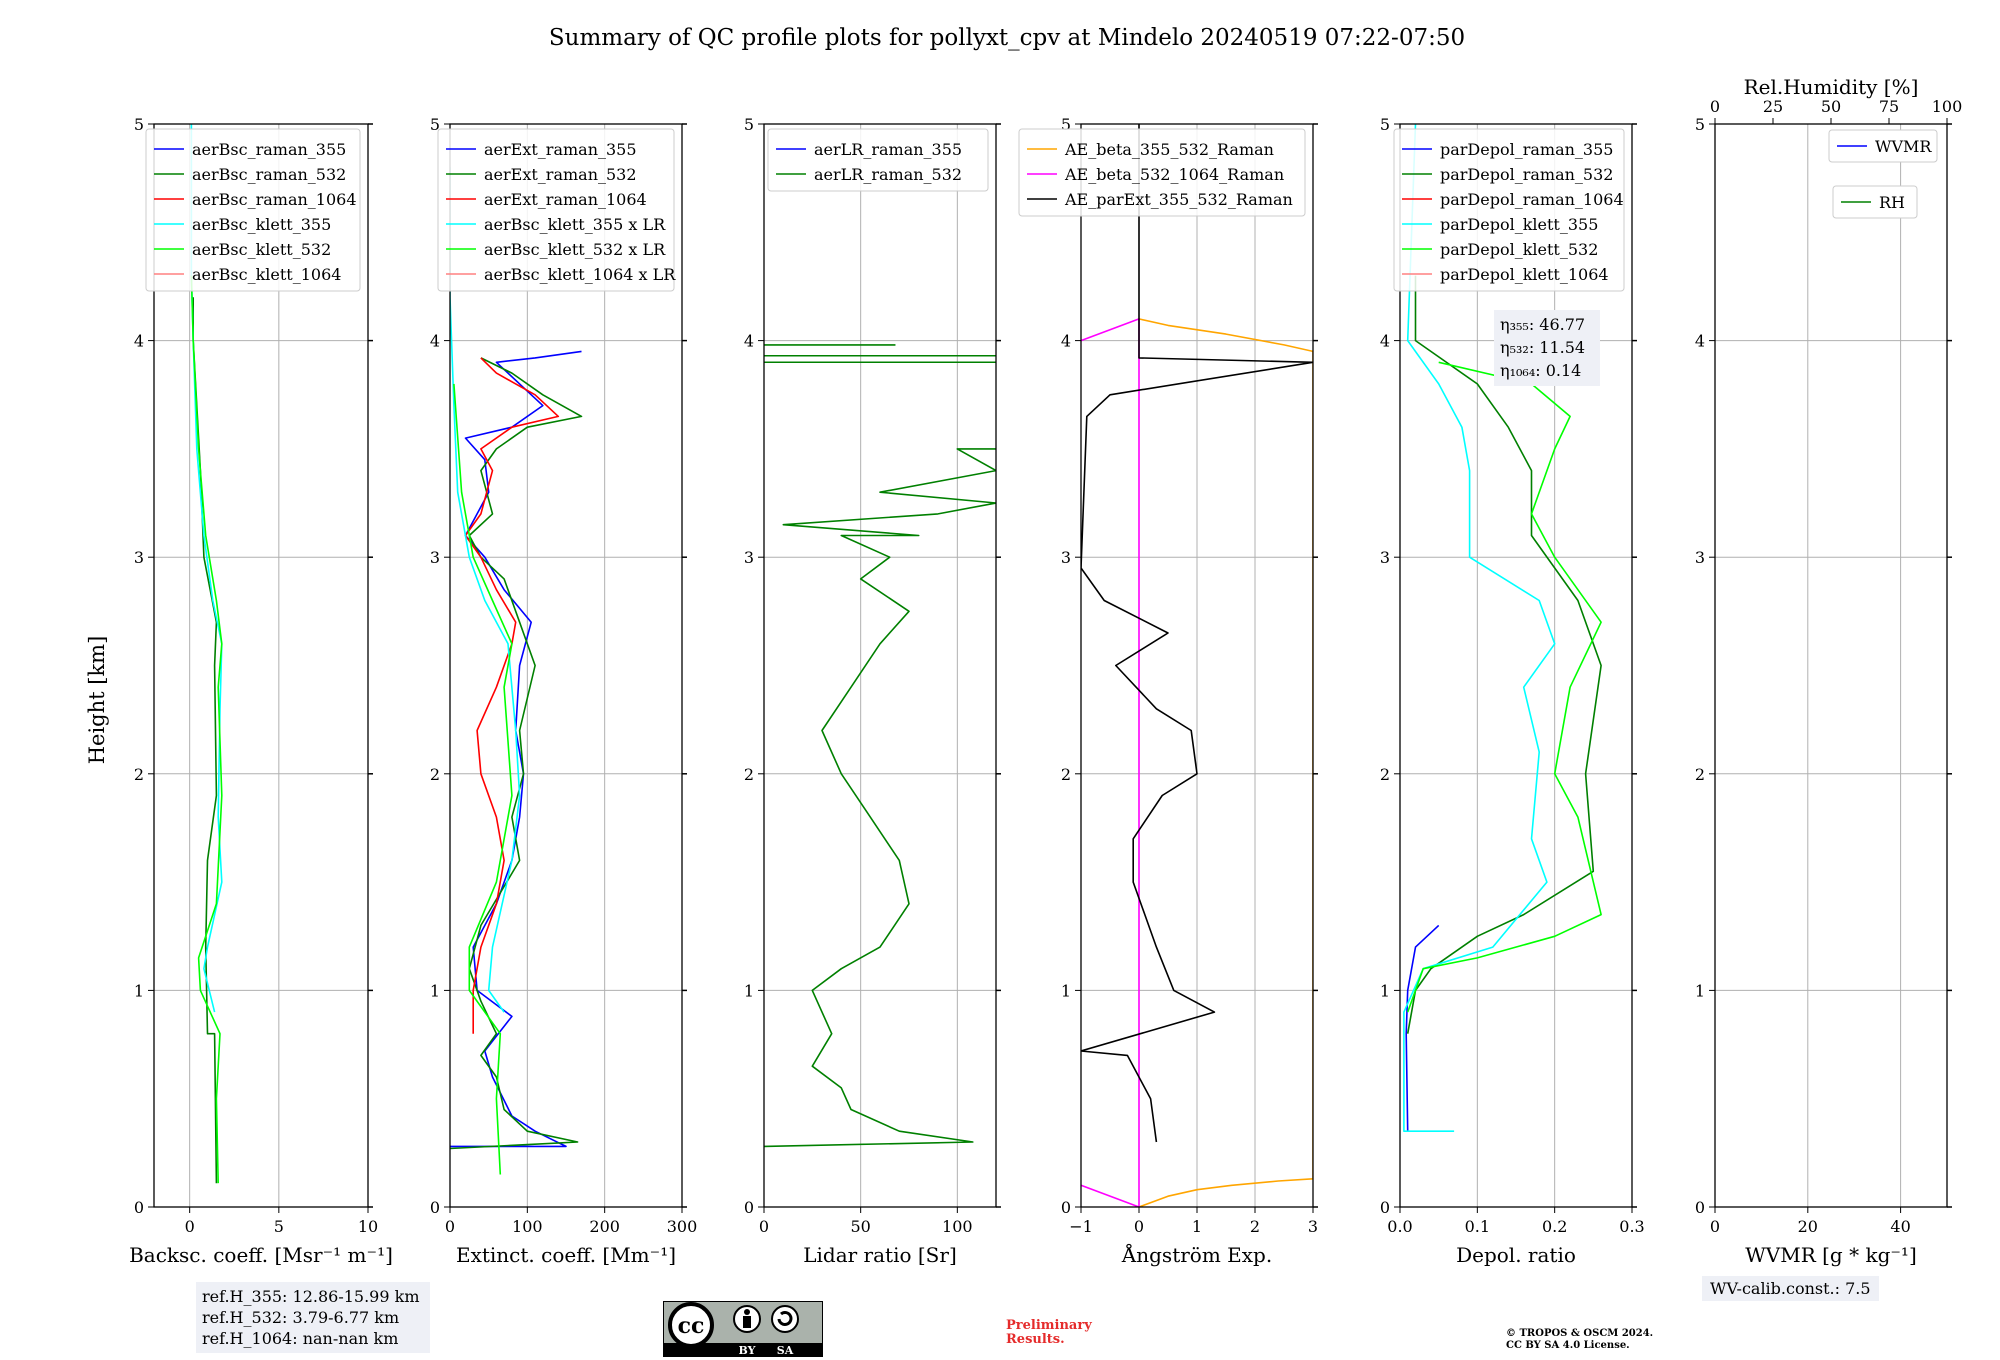 The width and height of the screenshot is (2000, 1360). I want to click on legend-label: parDepol_klett_1064, so click(1524, 274).